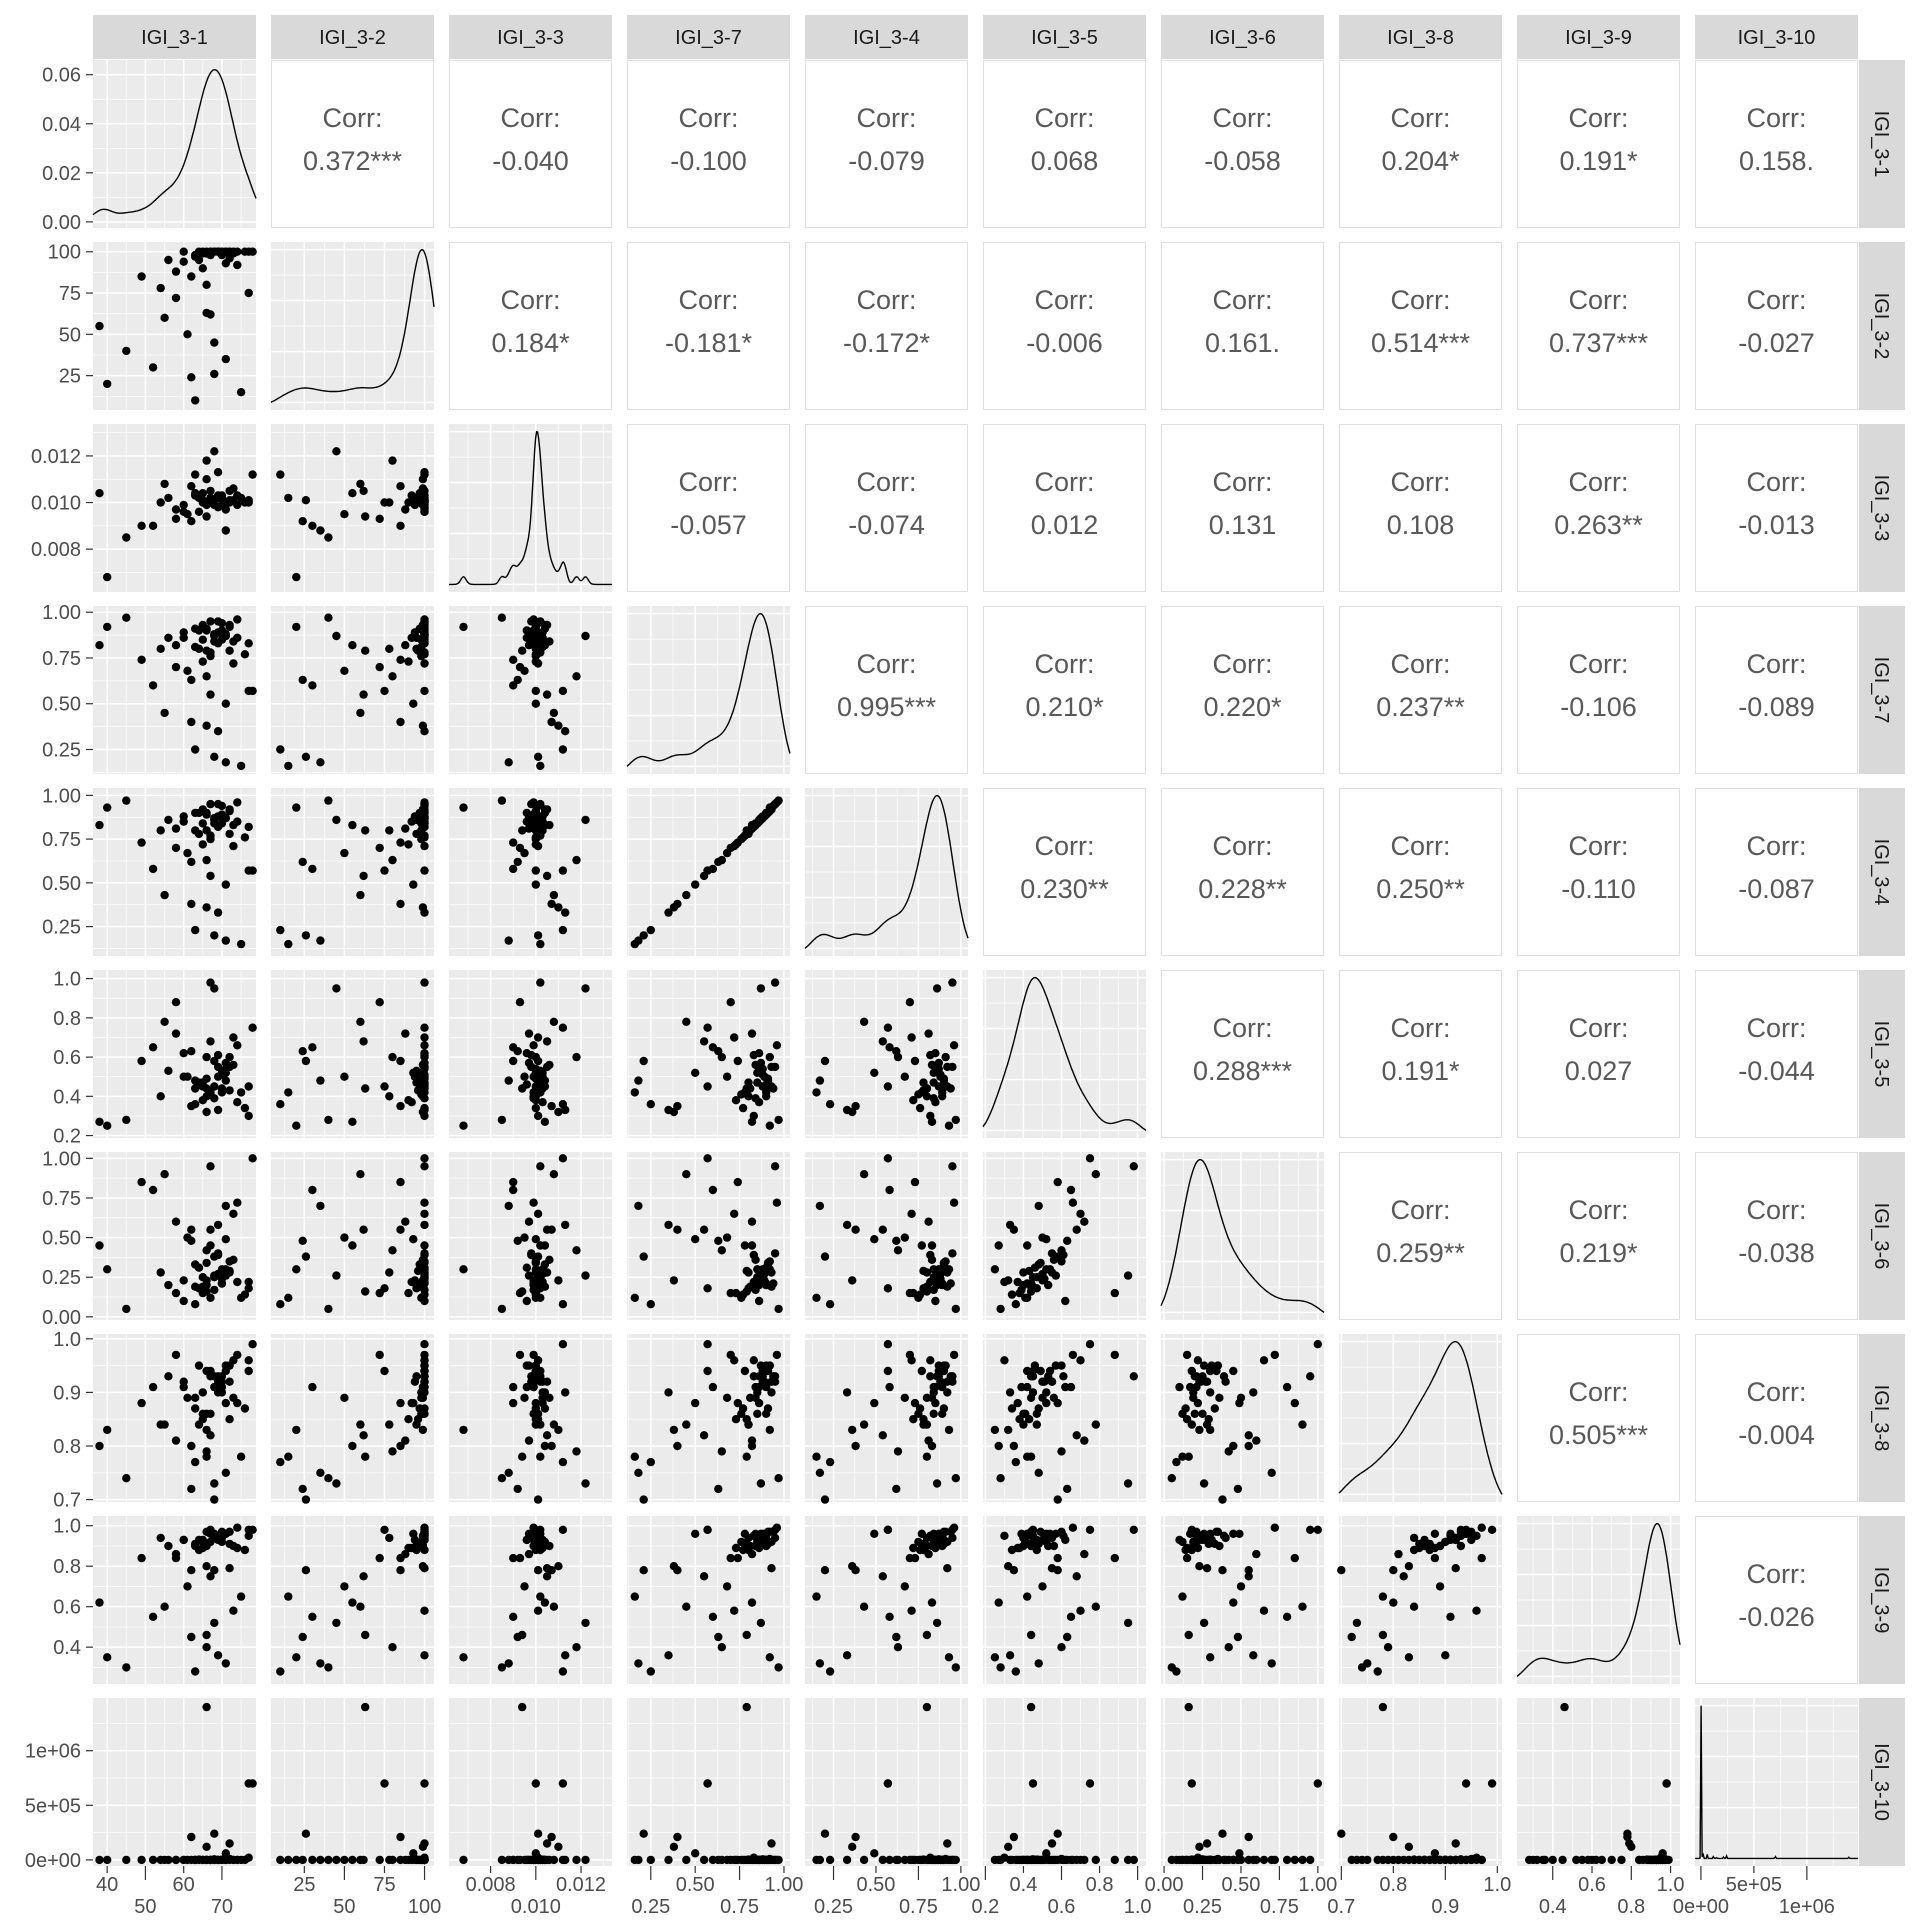 The height and width of the screenshot is (1920, 1920). I want to click on panel-background, so click(352, 872).